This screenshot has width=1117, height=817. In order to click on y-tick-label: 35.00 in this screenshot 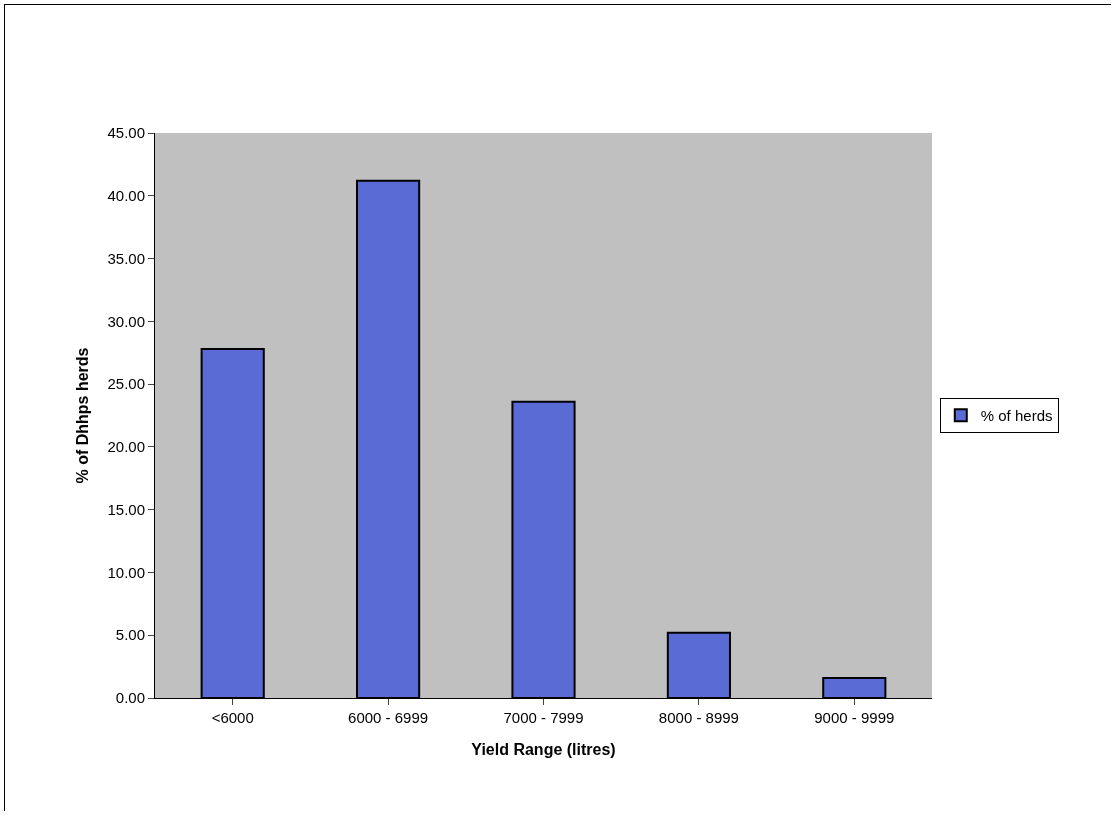, I will do `click(126, 258)`.